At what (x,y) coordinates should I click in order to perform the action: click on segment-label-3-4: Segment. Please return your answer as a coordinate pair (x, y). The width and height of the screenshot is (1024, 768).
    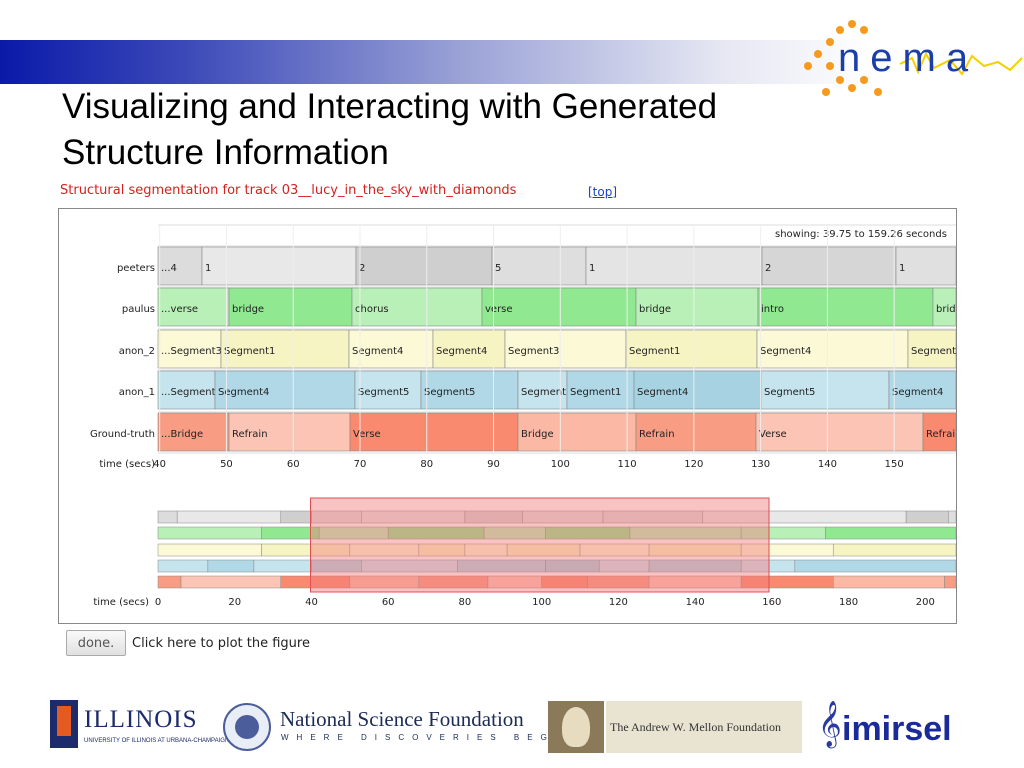
    Looking at the image, I should click on (543, 392).